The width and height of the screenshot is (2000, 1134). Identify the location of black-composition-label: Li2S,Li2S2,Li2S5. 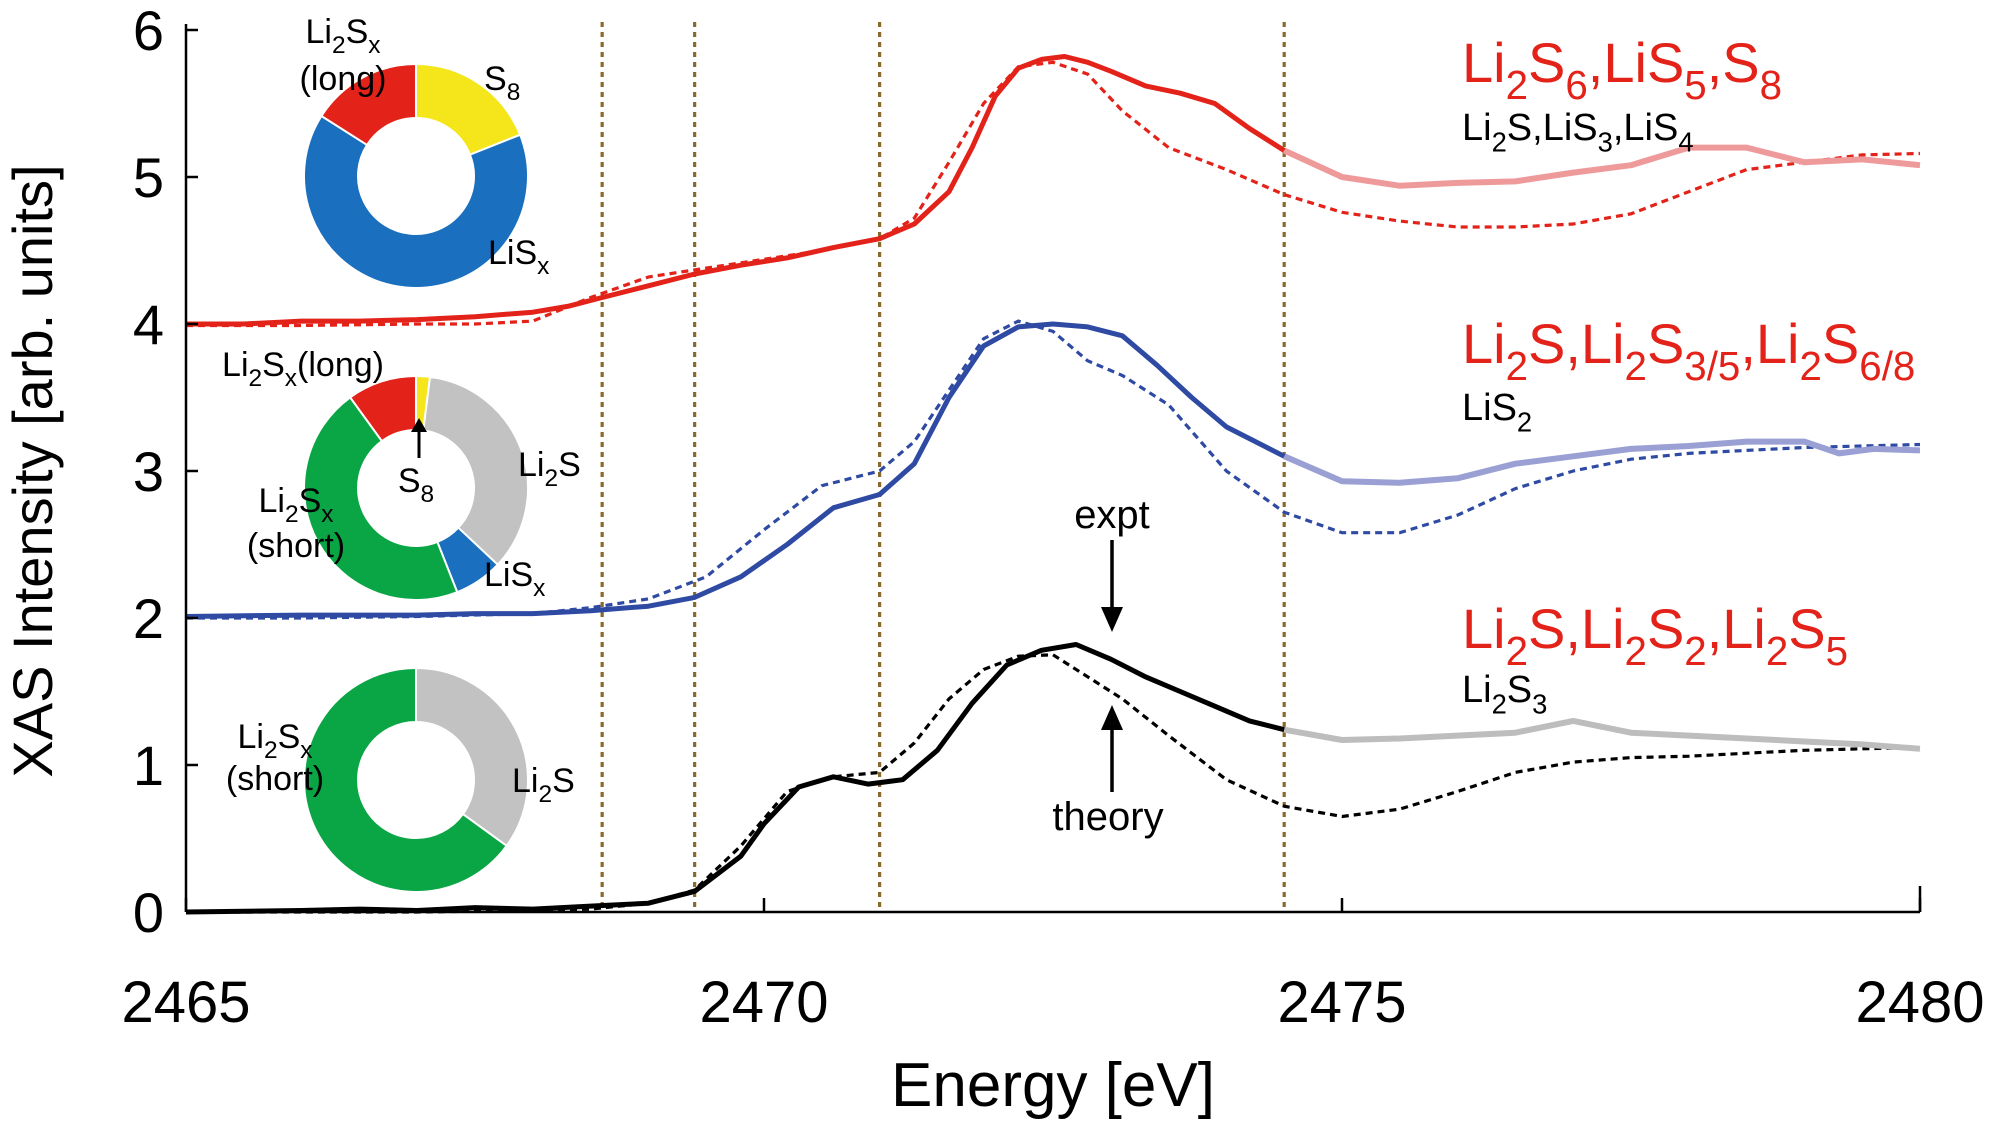
(1655, 635).